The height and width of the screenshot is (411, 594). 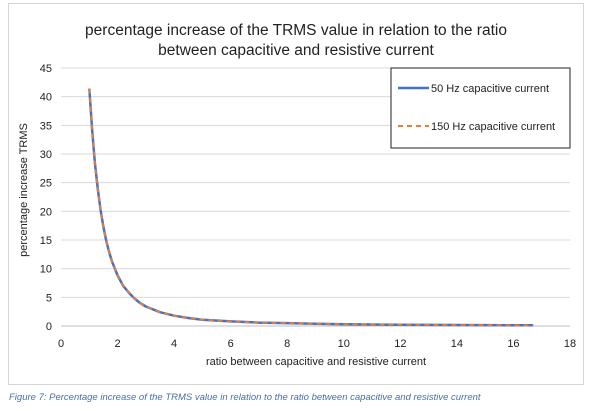 I want to click on y-tick-label: 30, so click(x=46, y=155).